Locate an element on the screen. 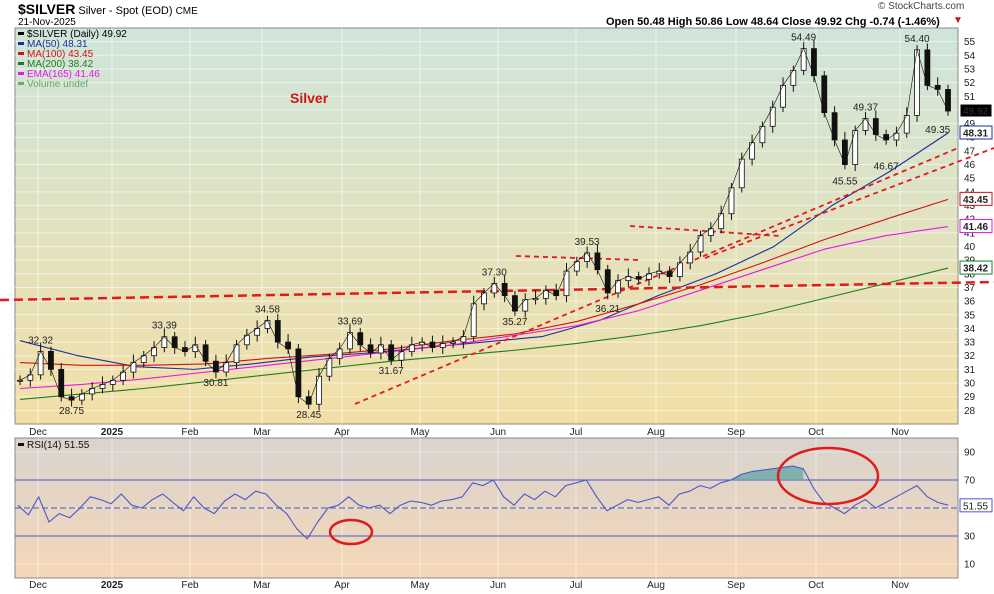 This screenshot has height=594, width=994. price-x-tick-label: 2025 is located at coordinates (112, 432).